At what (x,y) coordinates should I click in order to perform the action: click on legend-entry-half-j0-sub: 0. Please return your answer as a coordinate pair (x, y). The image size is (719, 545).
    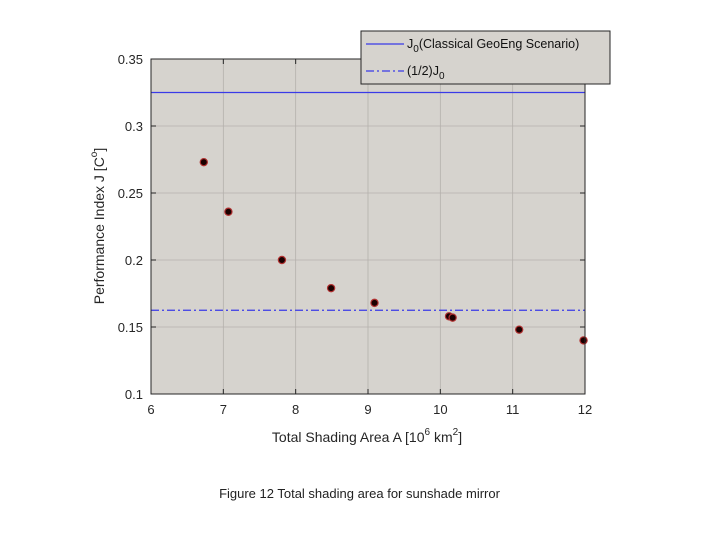
    Looking at the image, I should click on (442, 76).